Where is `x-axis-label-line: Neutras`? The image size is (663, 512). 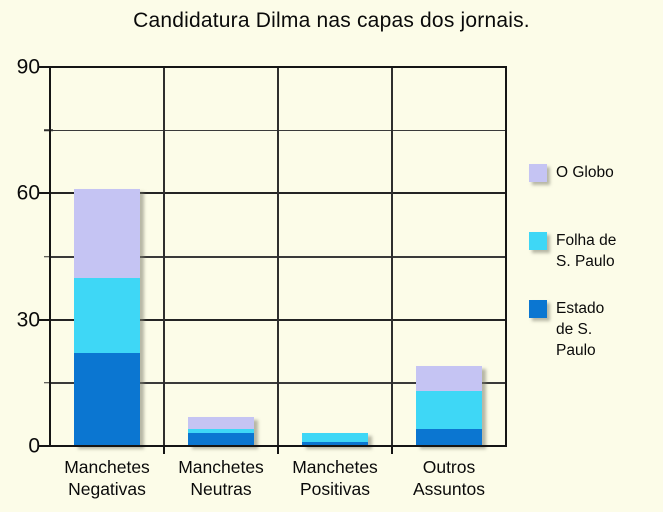 x-axis-label-line: Neutras is located at coordinates (221, 489).